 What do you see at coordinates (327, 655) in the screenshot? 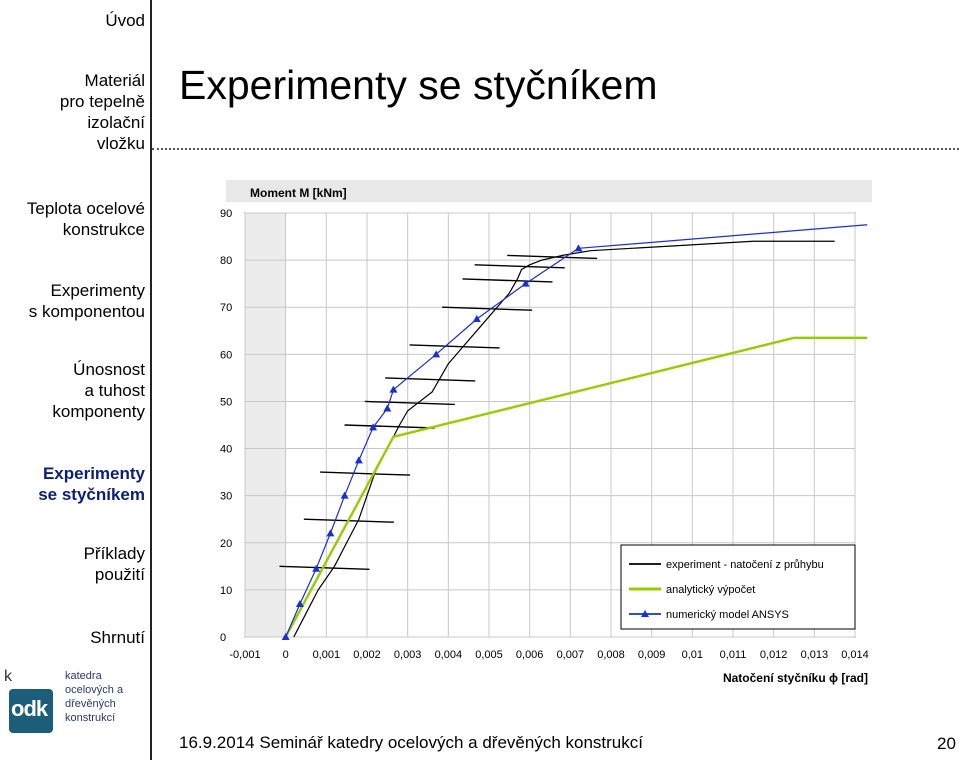
I see `x-tick-label: 0,001` at bounding box center [327, 655].